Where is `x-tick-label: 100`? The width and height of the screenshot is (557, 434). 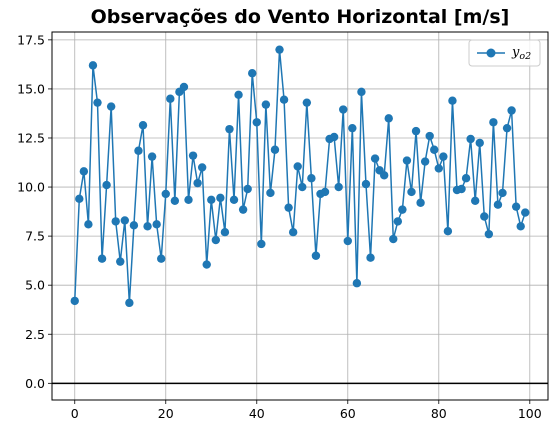
x-tick-label: 100 is located at coordinates (530, 413).